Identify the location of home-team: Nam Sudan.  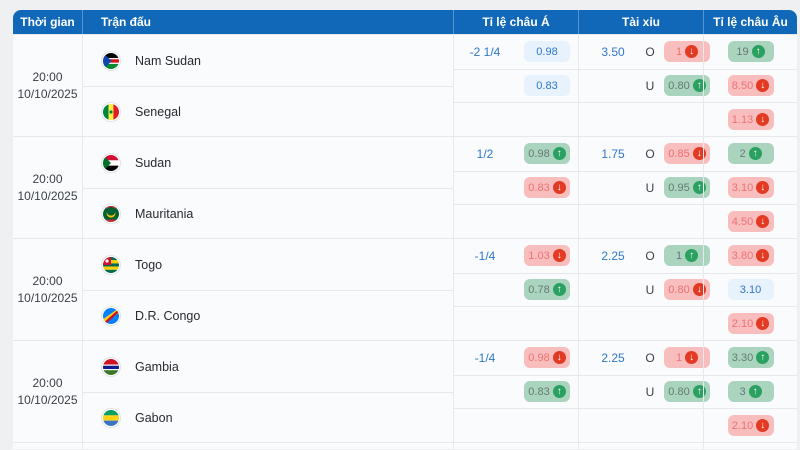
(268, 60).